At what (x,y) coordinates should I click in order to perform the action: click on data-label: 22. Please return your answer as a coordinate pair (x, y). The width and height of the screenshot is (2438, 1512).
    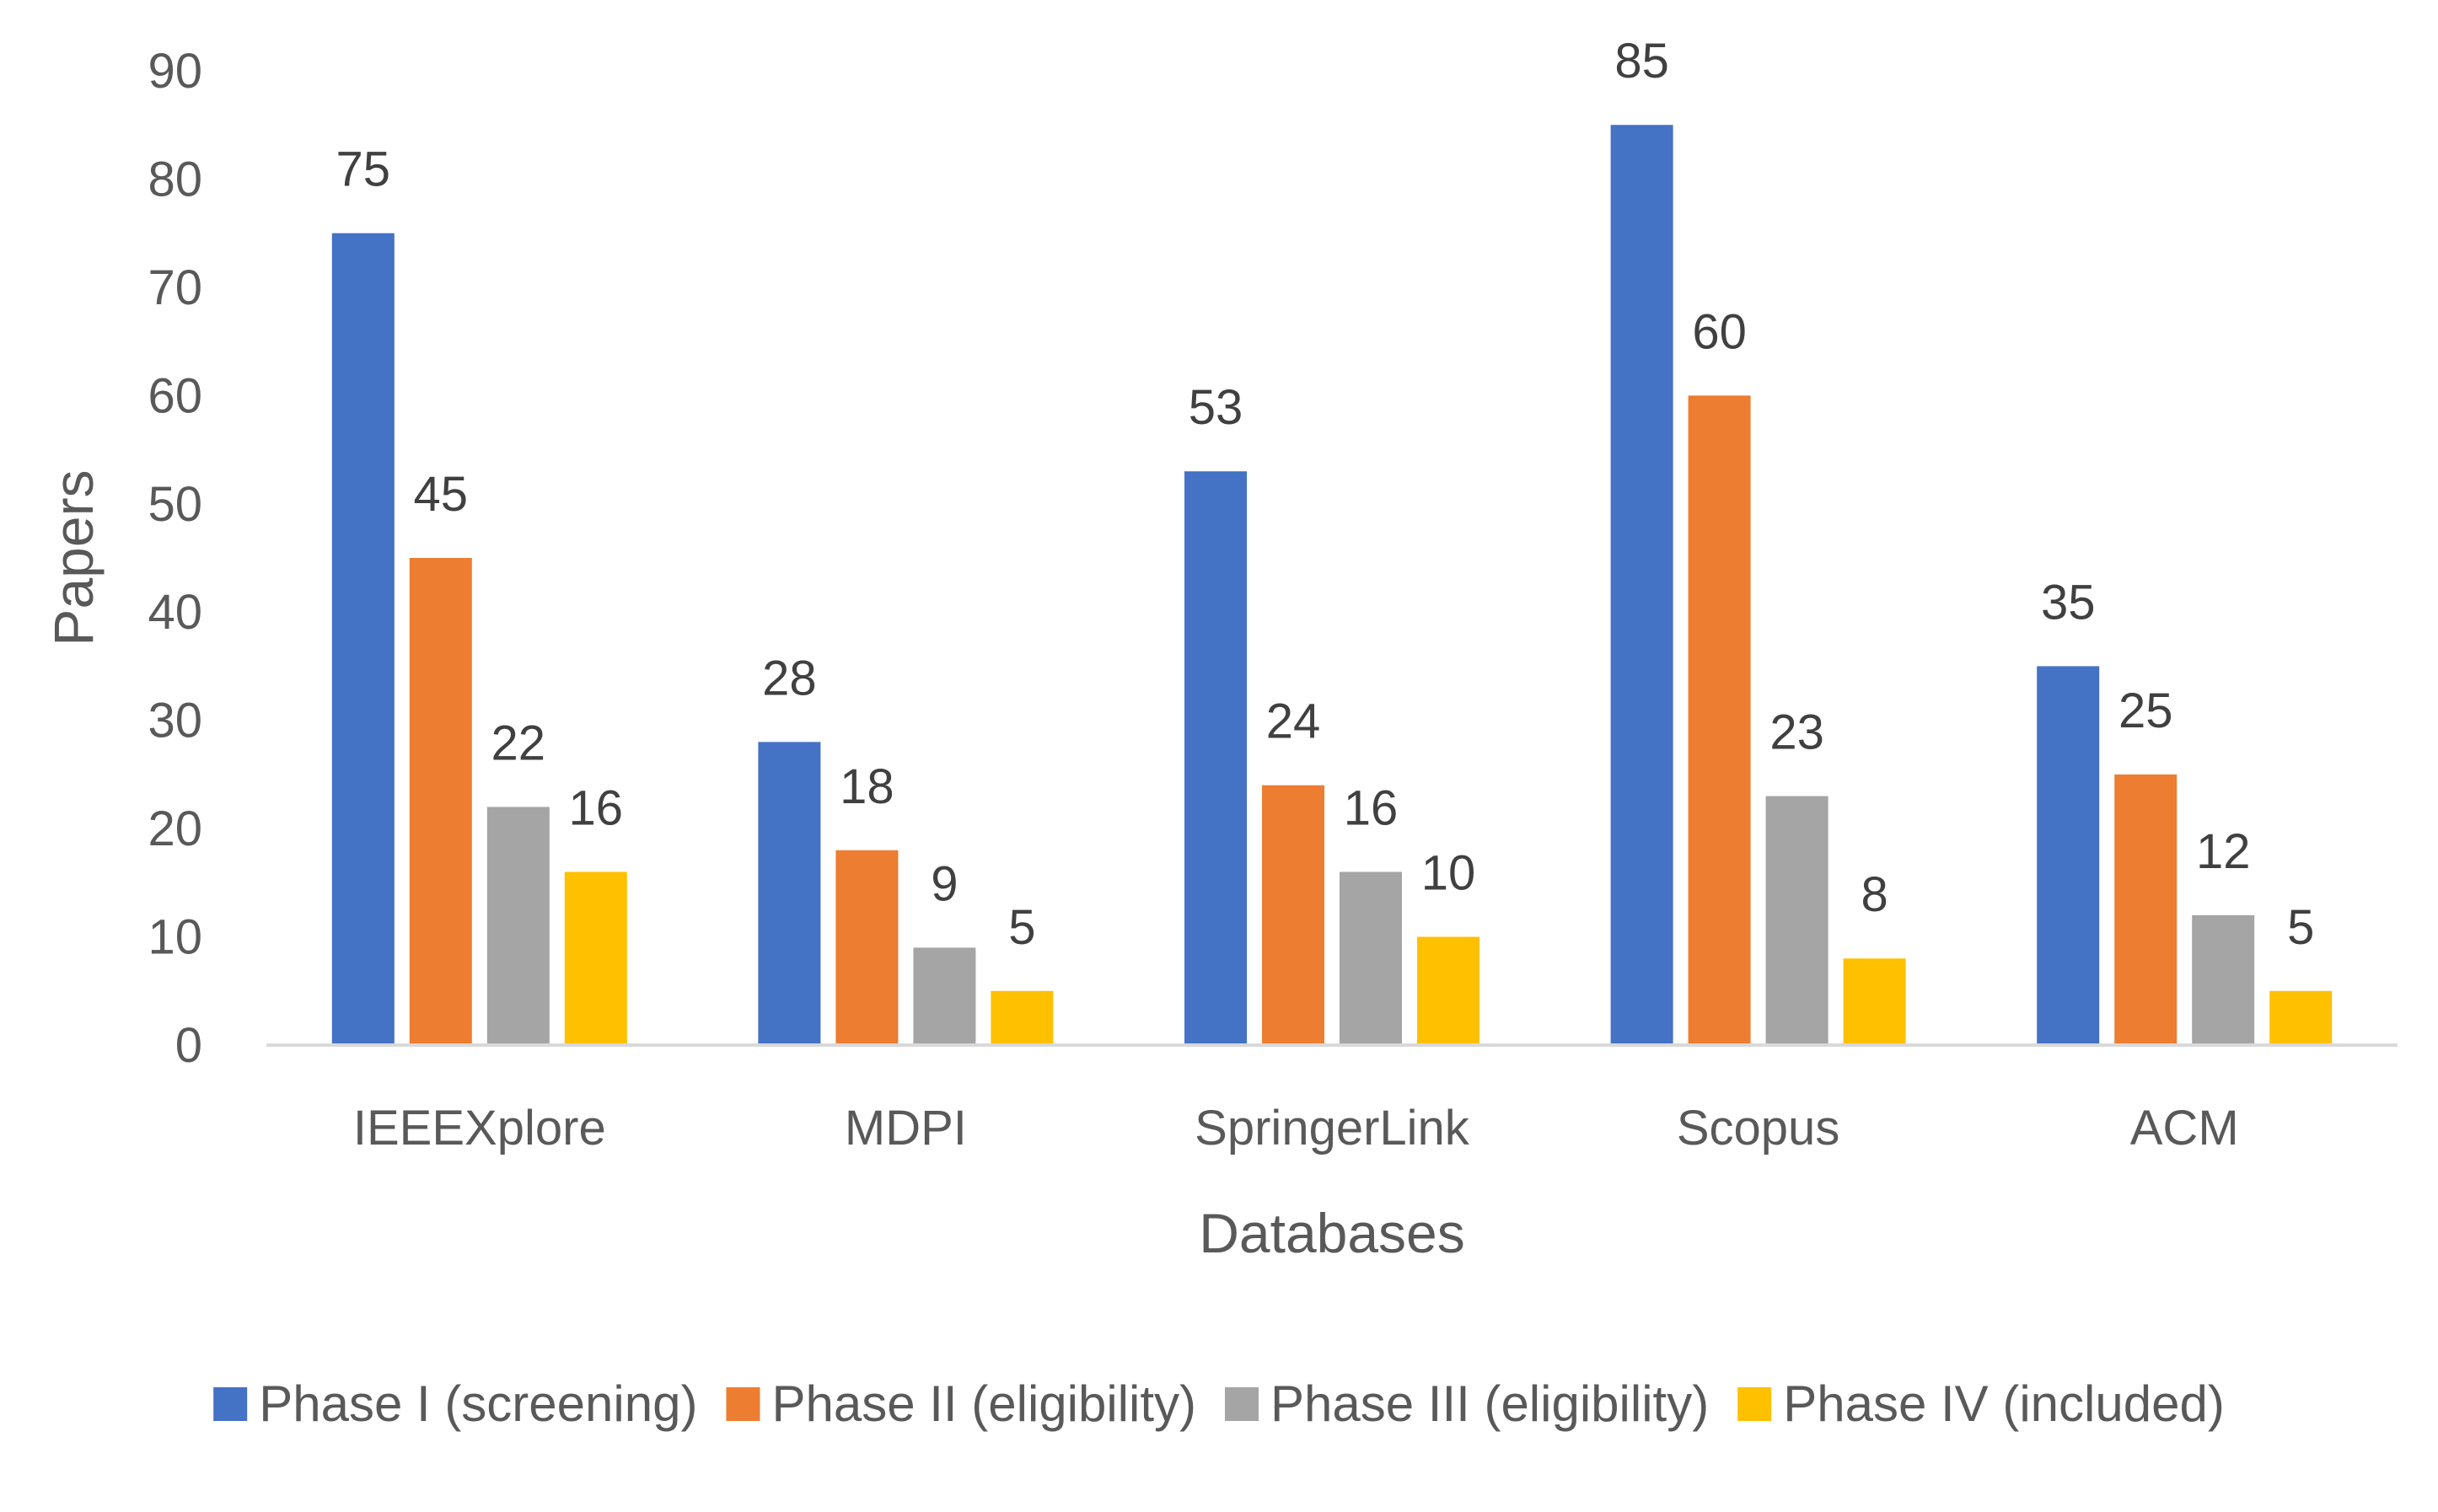
    Looking at the image, I should click on (519, 743).